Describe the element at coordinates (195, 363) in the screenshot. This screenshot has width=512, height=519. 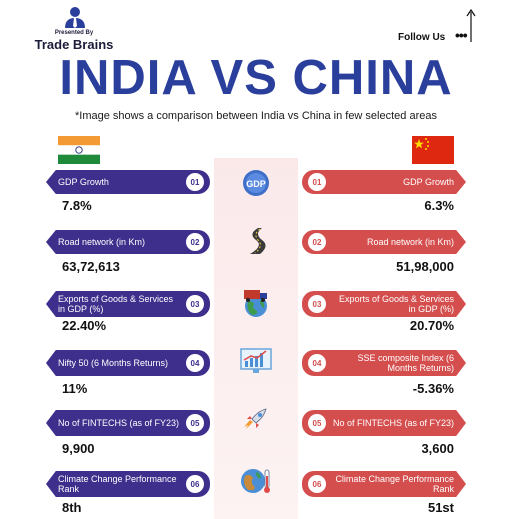
I see `india-row-number: 04` at that location.